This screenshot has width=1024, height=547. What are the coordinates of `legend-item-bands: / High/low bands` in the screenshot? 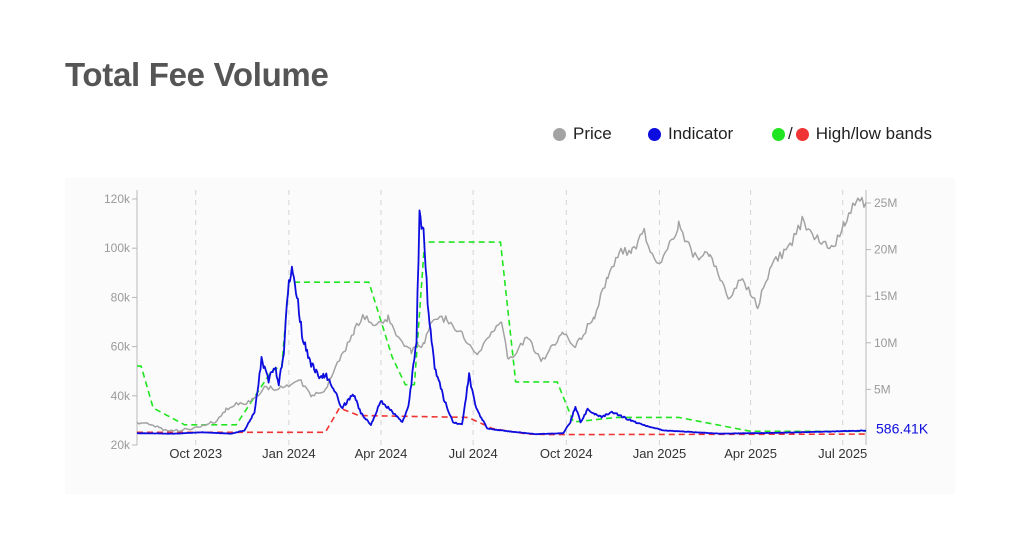 It's located at (852, 134).